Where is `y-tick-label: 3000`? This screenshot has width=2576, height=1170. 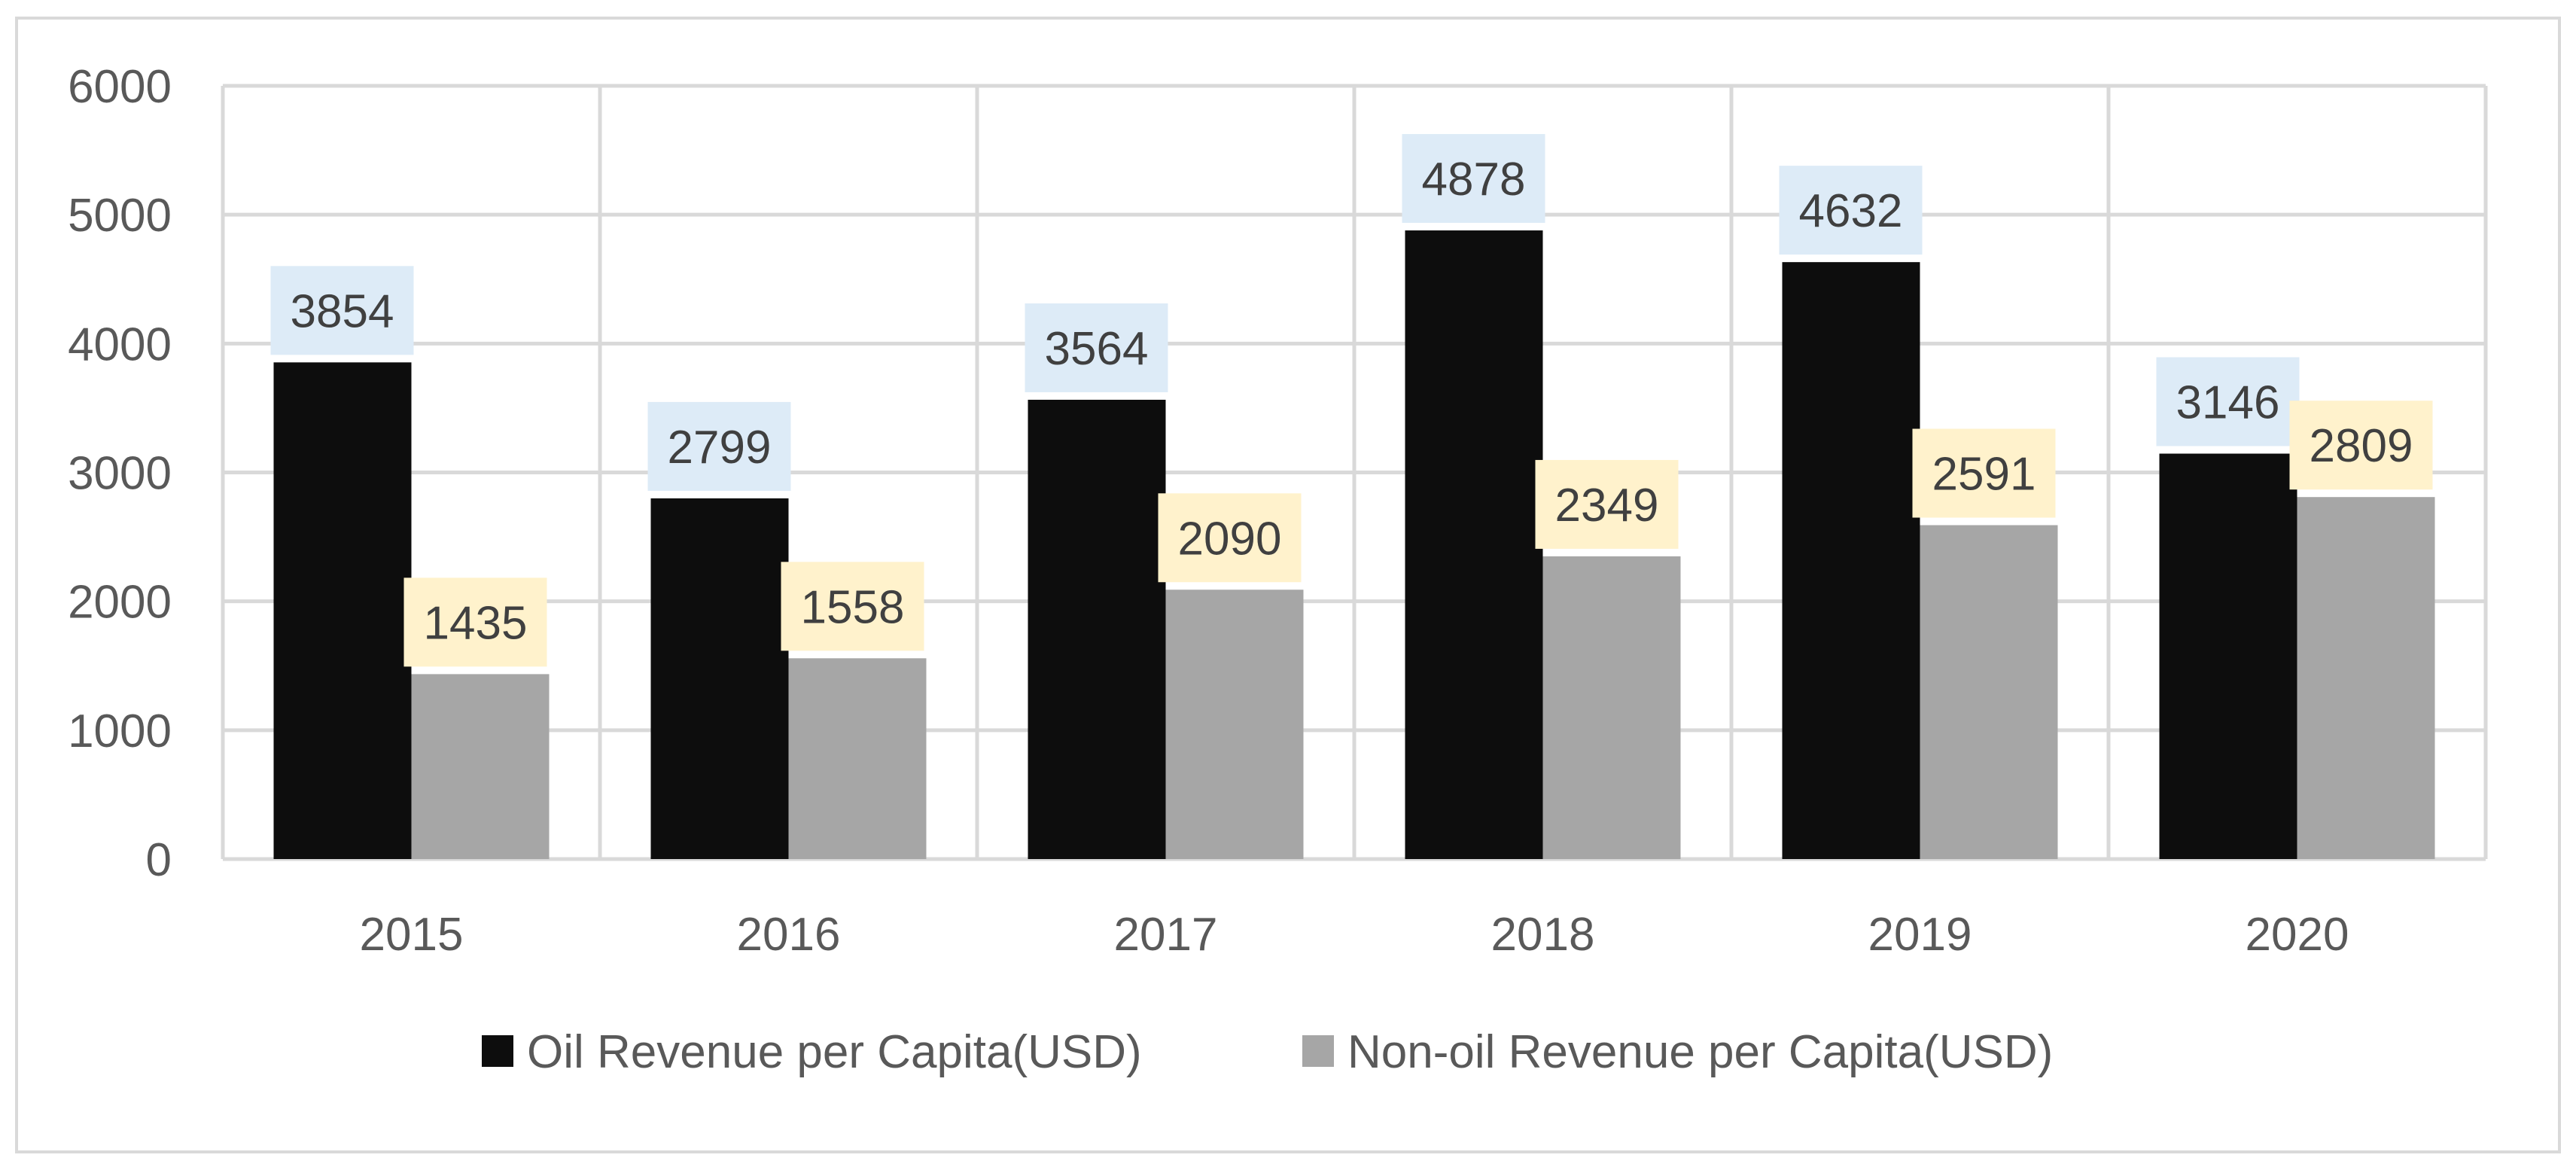
y-tick-label: 3000 is located at coordinates (120, 474).